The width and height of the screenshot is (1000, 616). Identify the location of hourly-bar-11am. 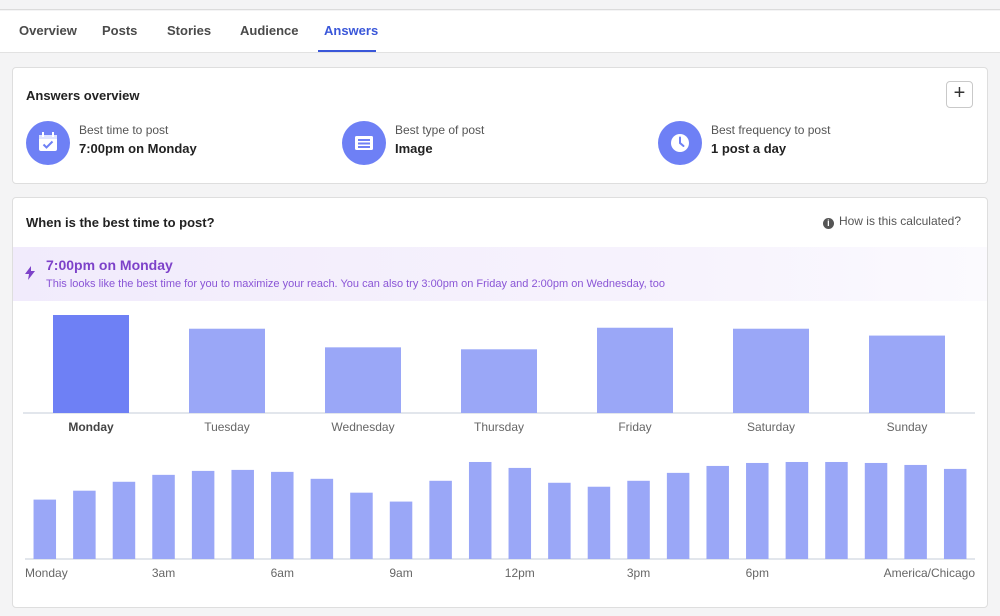
(480, 510).